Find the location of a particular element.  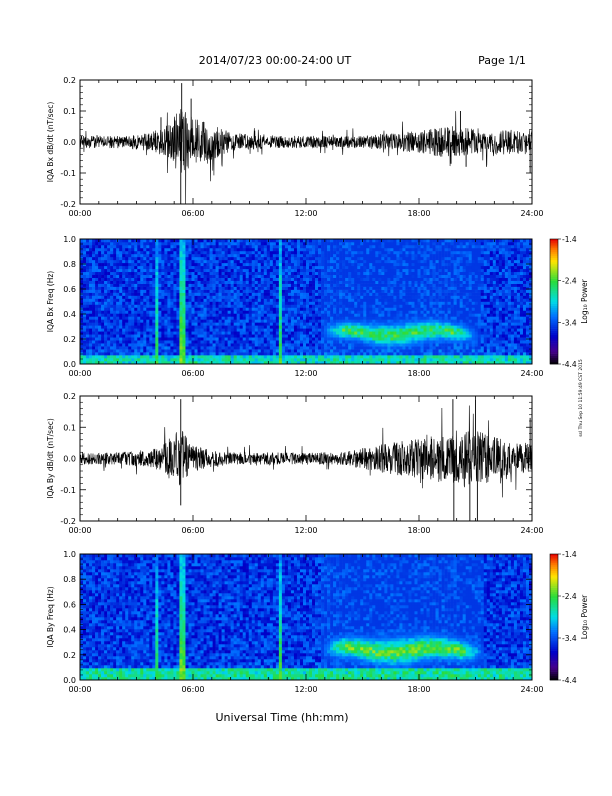

y-tick-label: 0.8 is located at coordinates (69, 579).